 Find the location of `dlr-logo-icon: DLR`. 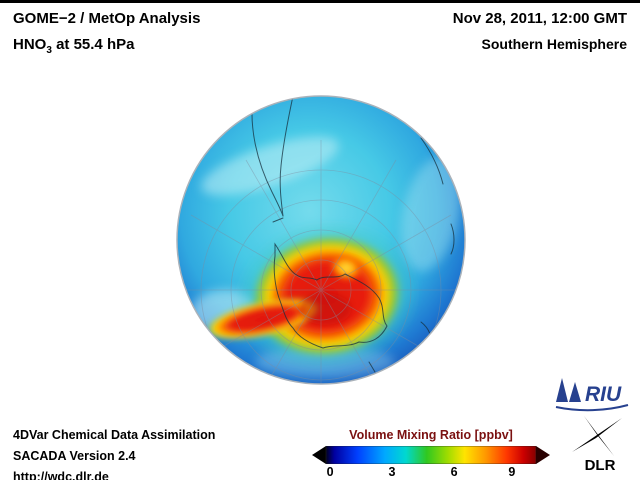

dlr-logo-icon: DLR is located at coordinates (597, 445).